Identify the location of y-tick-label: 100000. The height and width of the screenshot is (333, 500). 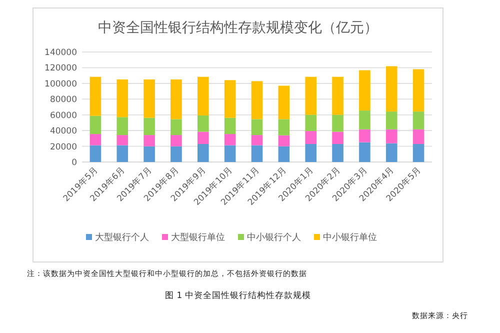
(60, 84).